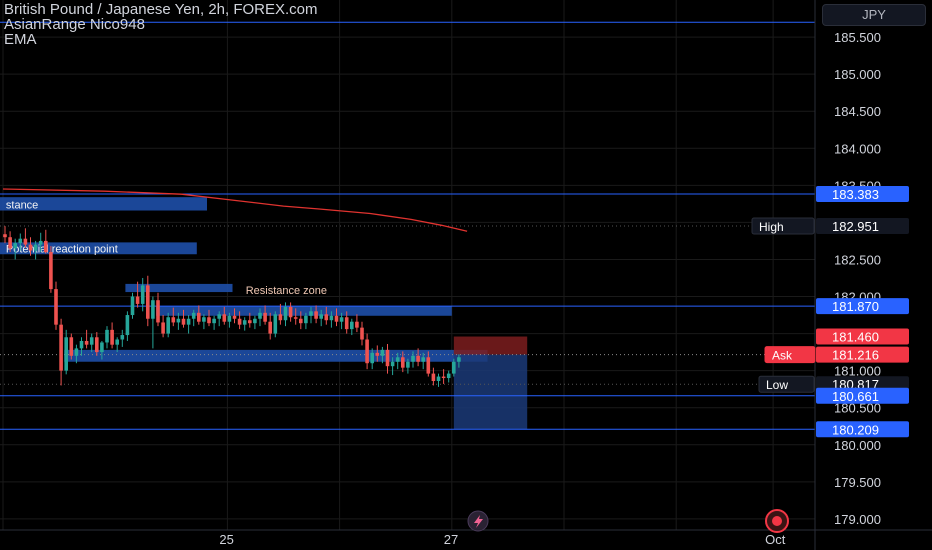 This screenshot has width=932, height=550. What do you see at coordinates (857, 408) in the screenshot?
I see `y-tick-label: 180.500` at bounding box center [857, 408].